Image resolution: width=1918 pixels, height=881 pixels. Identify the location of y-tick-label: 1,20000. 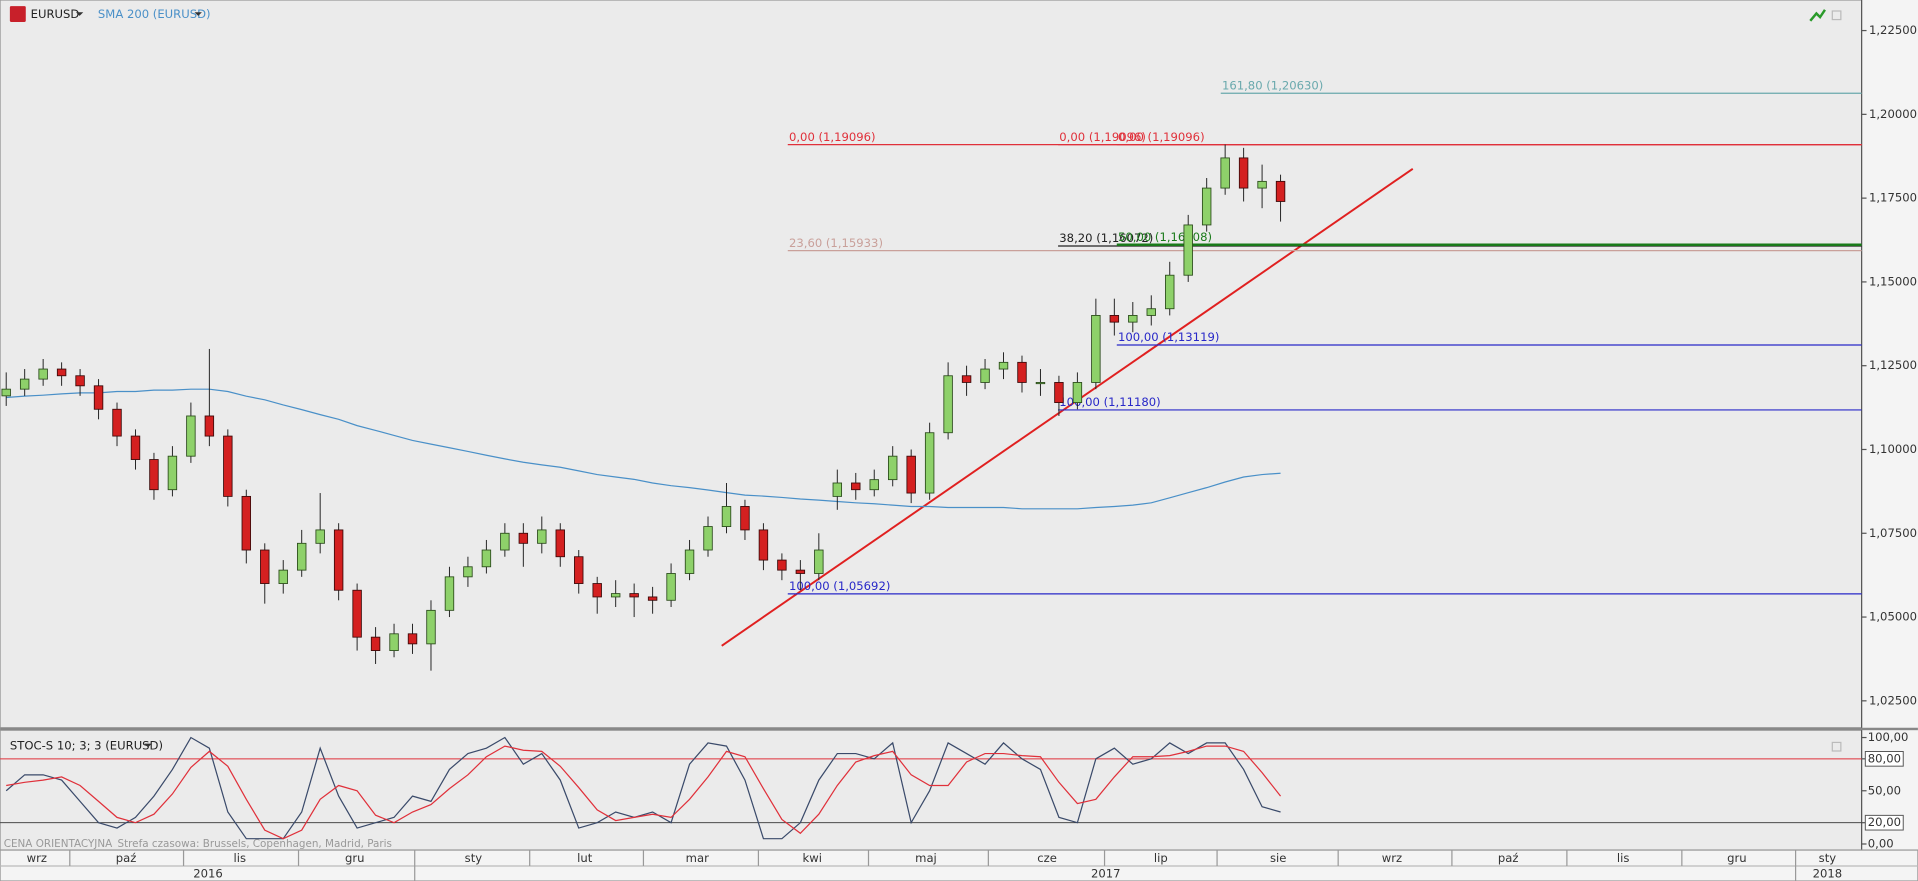
(1893, 114).